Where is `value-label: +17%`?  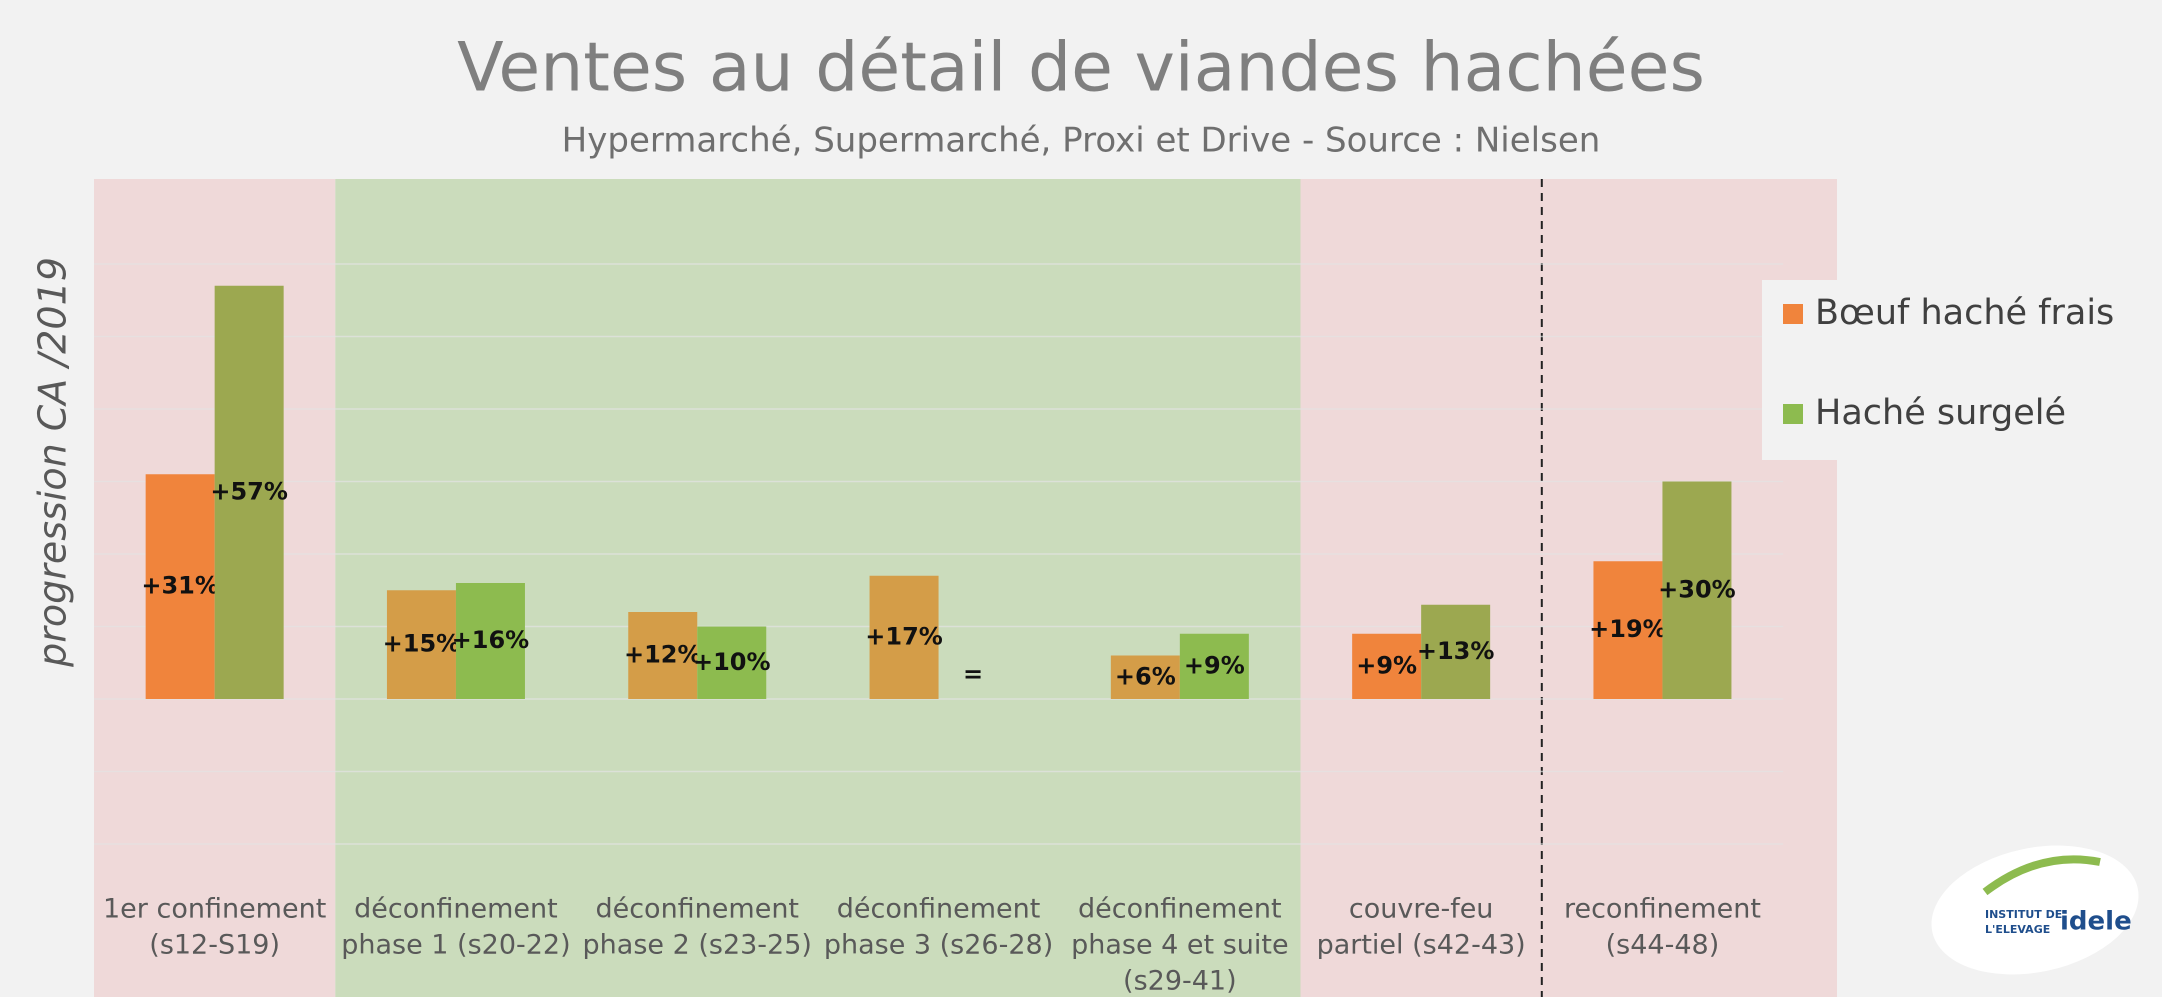
value-label: +17% is located at coordinates (904, 636).